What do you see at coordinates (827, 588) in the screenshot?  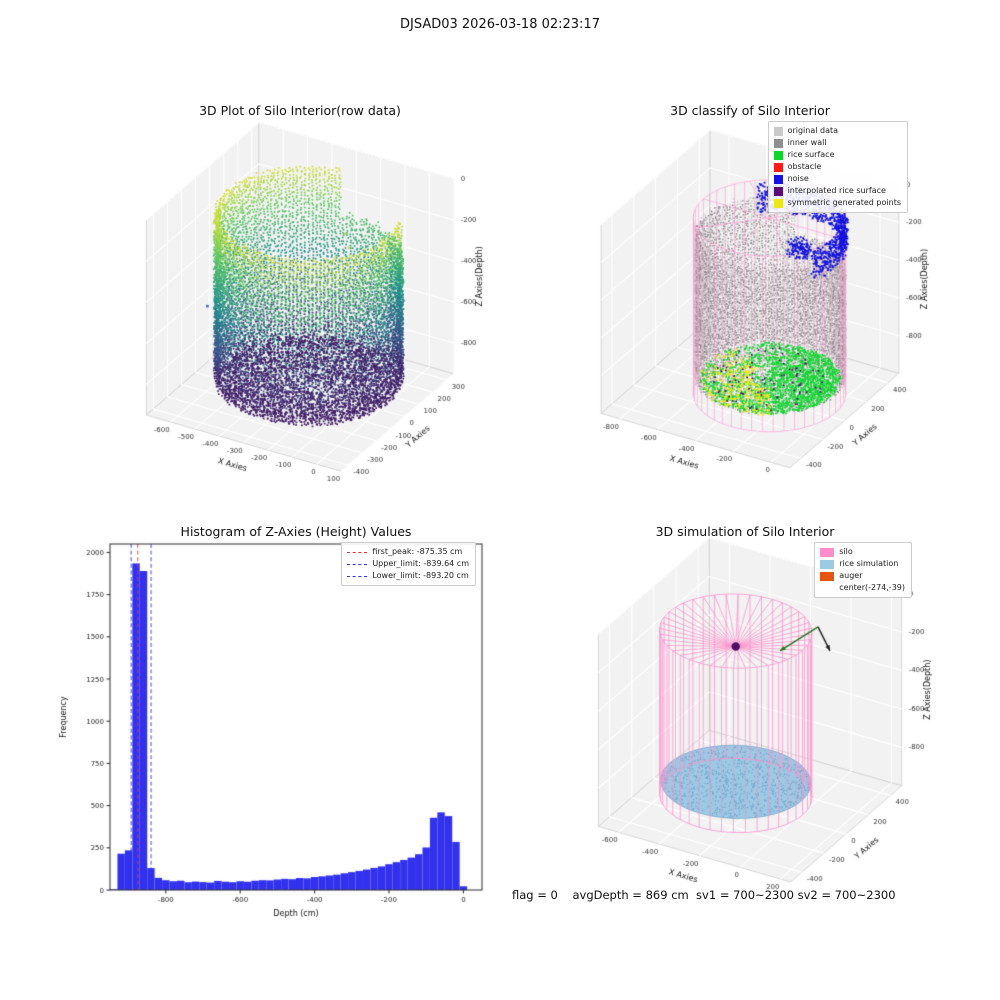 I see `legend-swatch-empty` at bounding box center [827, 588].